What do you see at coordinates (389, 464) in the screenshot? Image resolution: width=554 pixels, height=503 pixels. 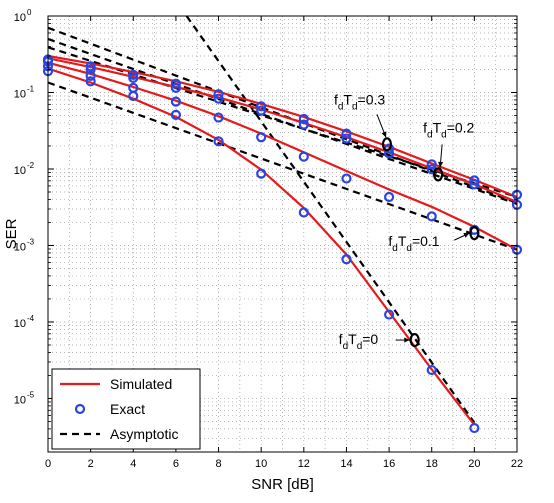 I see `x-tick-label: 16` at bounding box center [389, 464].